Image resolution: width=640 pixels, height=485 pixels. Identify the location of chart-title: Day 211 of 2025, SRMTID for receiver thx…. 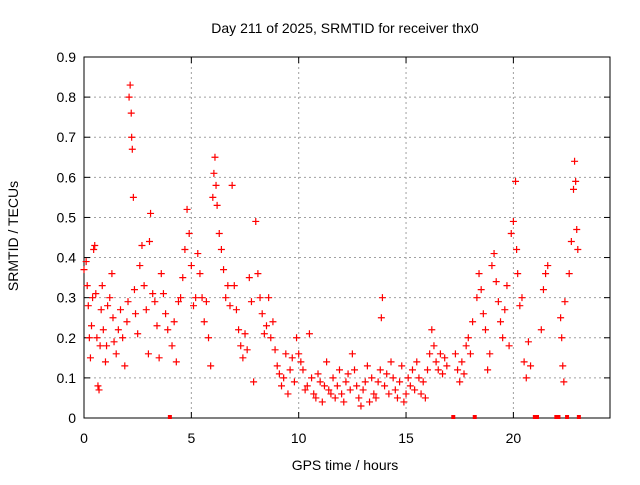
(345, 28).